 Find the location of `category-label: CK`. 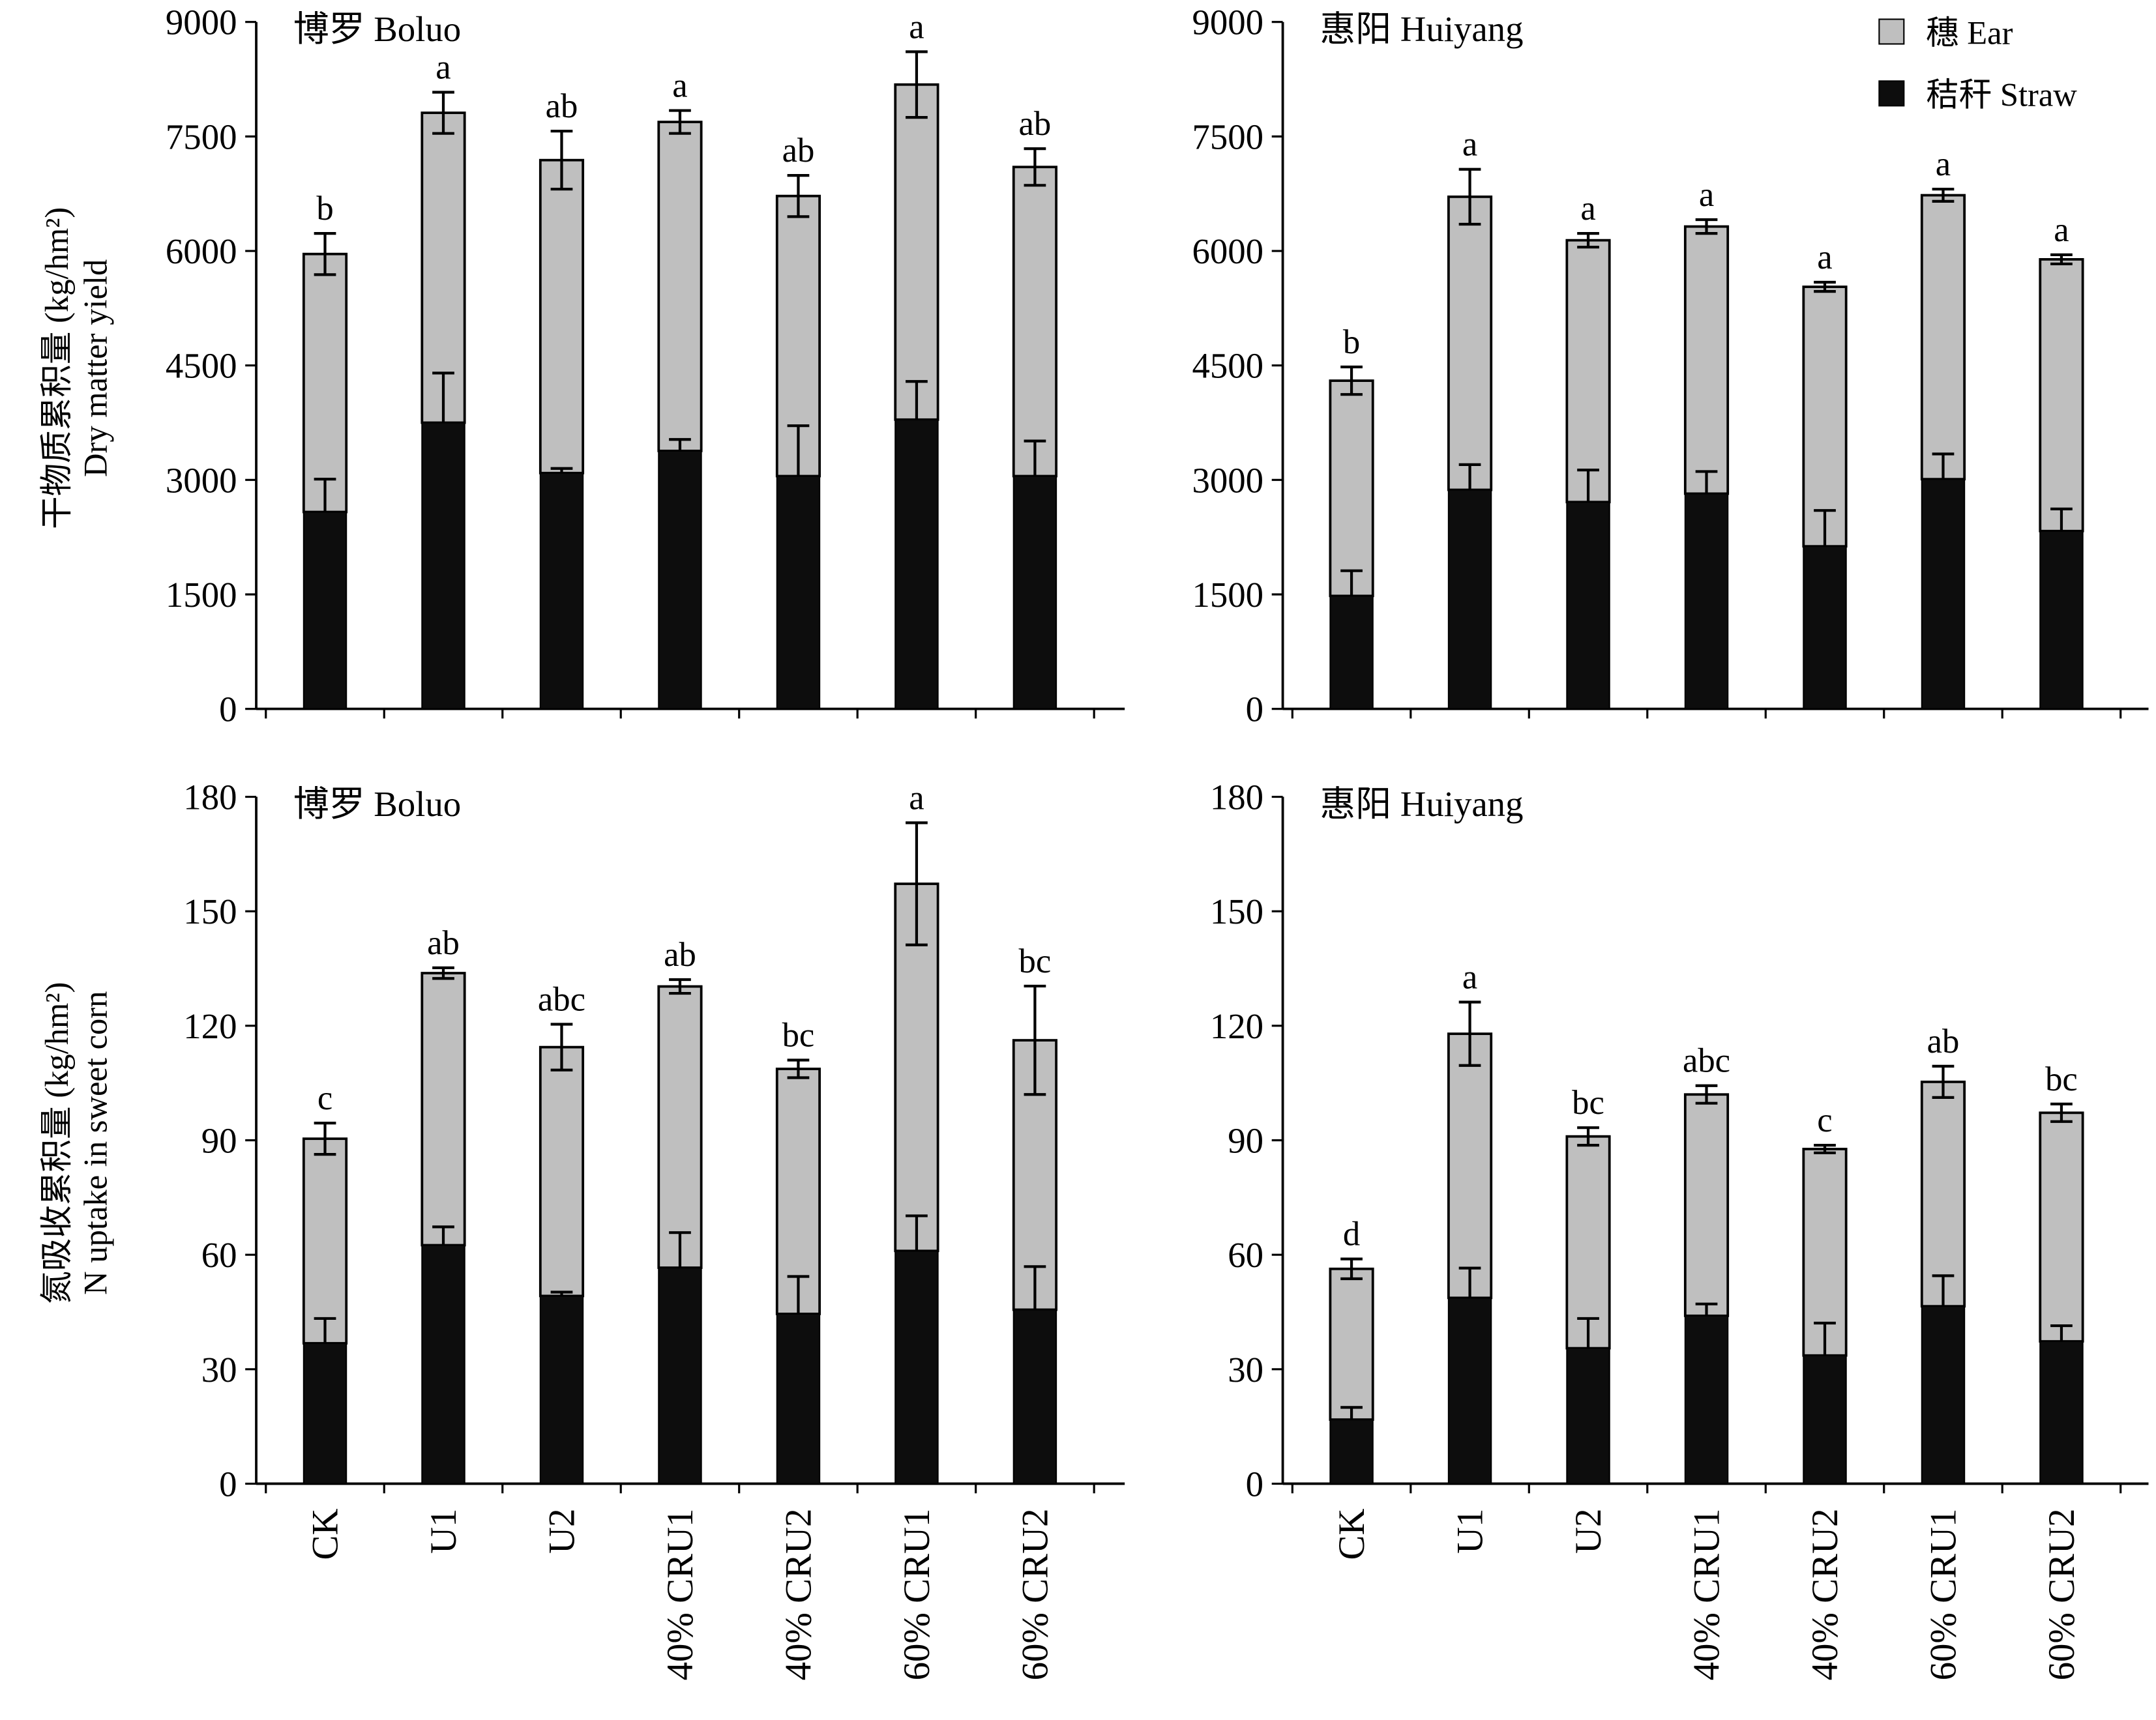

category-label: CK is located at coordinates (325, 1534).